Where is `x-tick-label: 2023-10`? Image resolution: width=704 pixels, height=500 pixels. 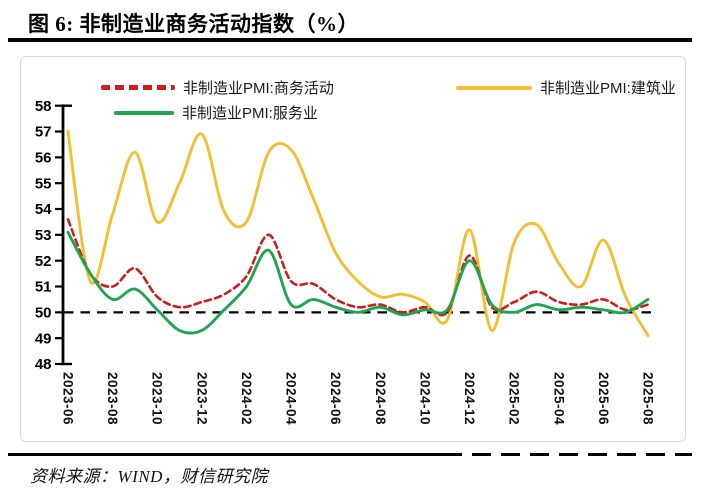 x-tick-label: 2023-10 is located at coordinates (157, 398).